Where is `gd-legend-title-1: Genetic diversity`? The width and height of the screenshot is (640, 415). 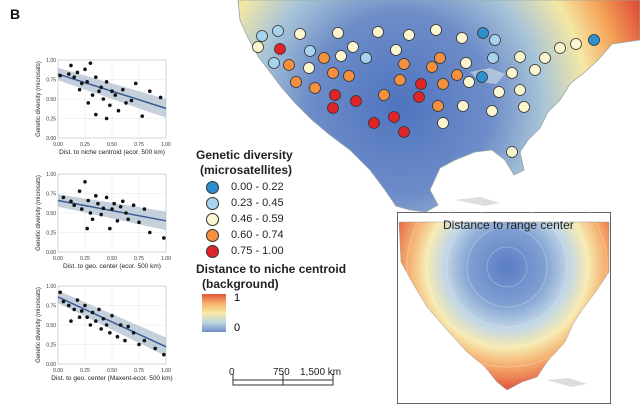 gd-legend-title-1: Genetic diversity is located at coordinates (244, 155).